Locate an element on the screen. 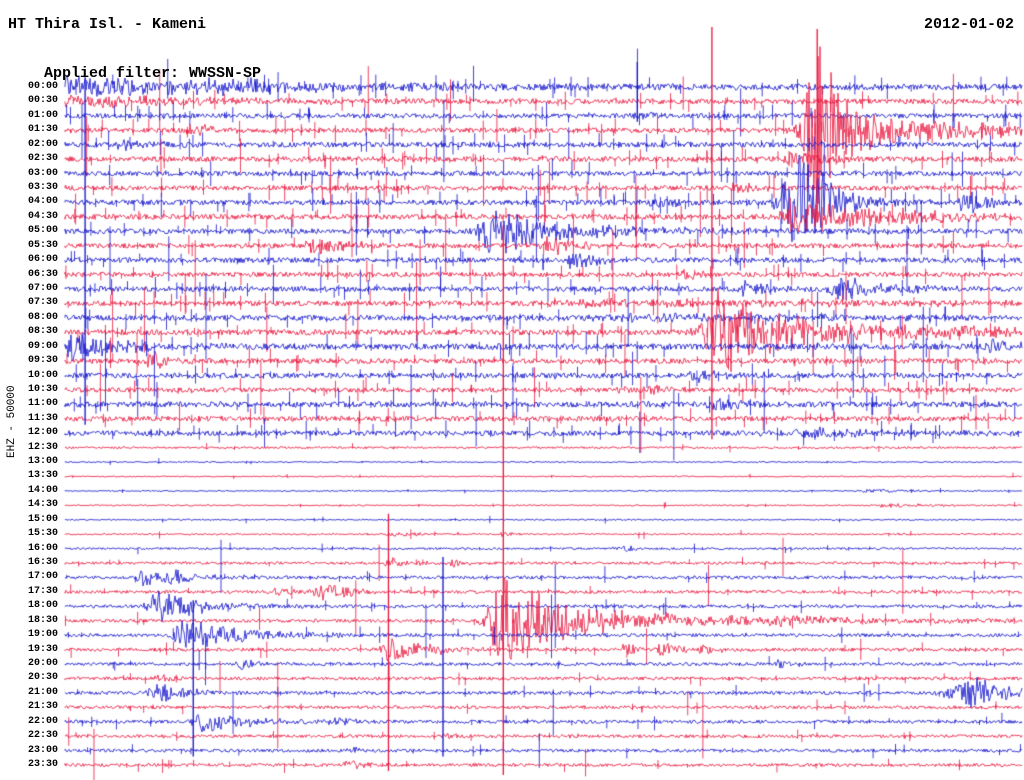 Image resolution: width=1024 pixels, height=780 pixels. row-time-label: 19:00 is located at coordinates (42, 635).